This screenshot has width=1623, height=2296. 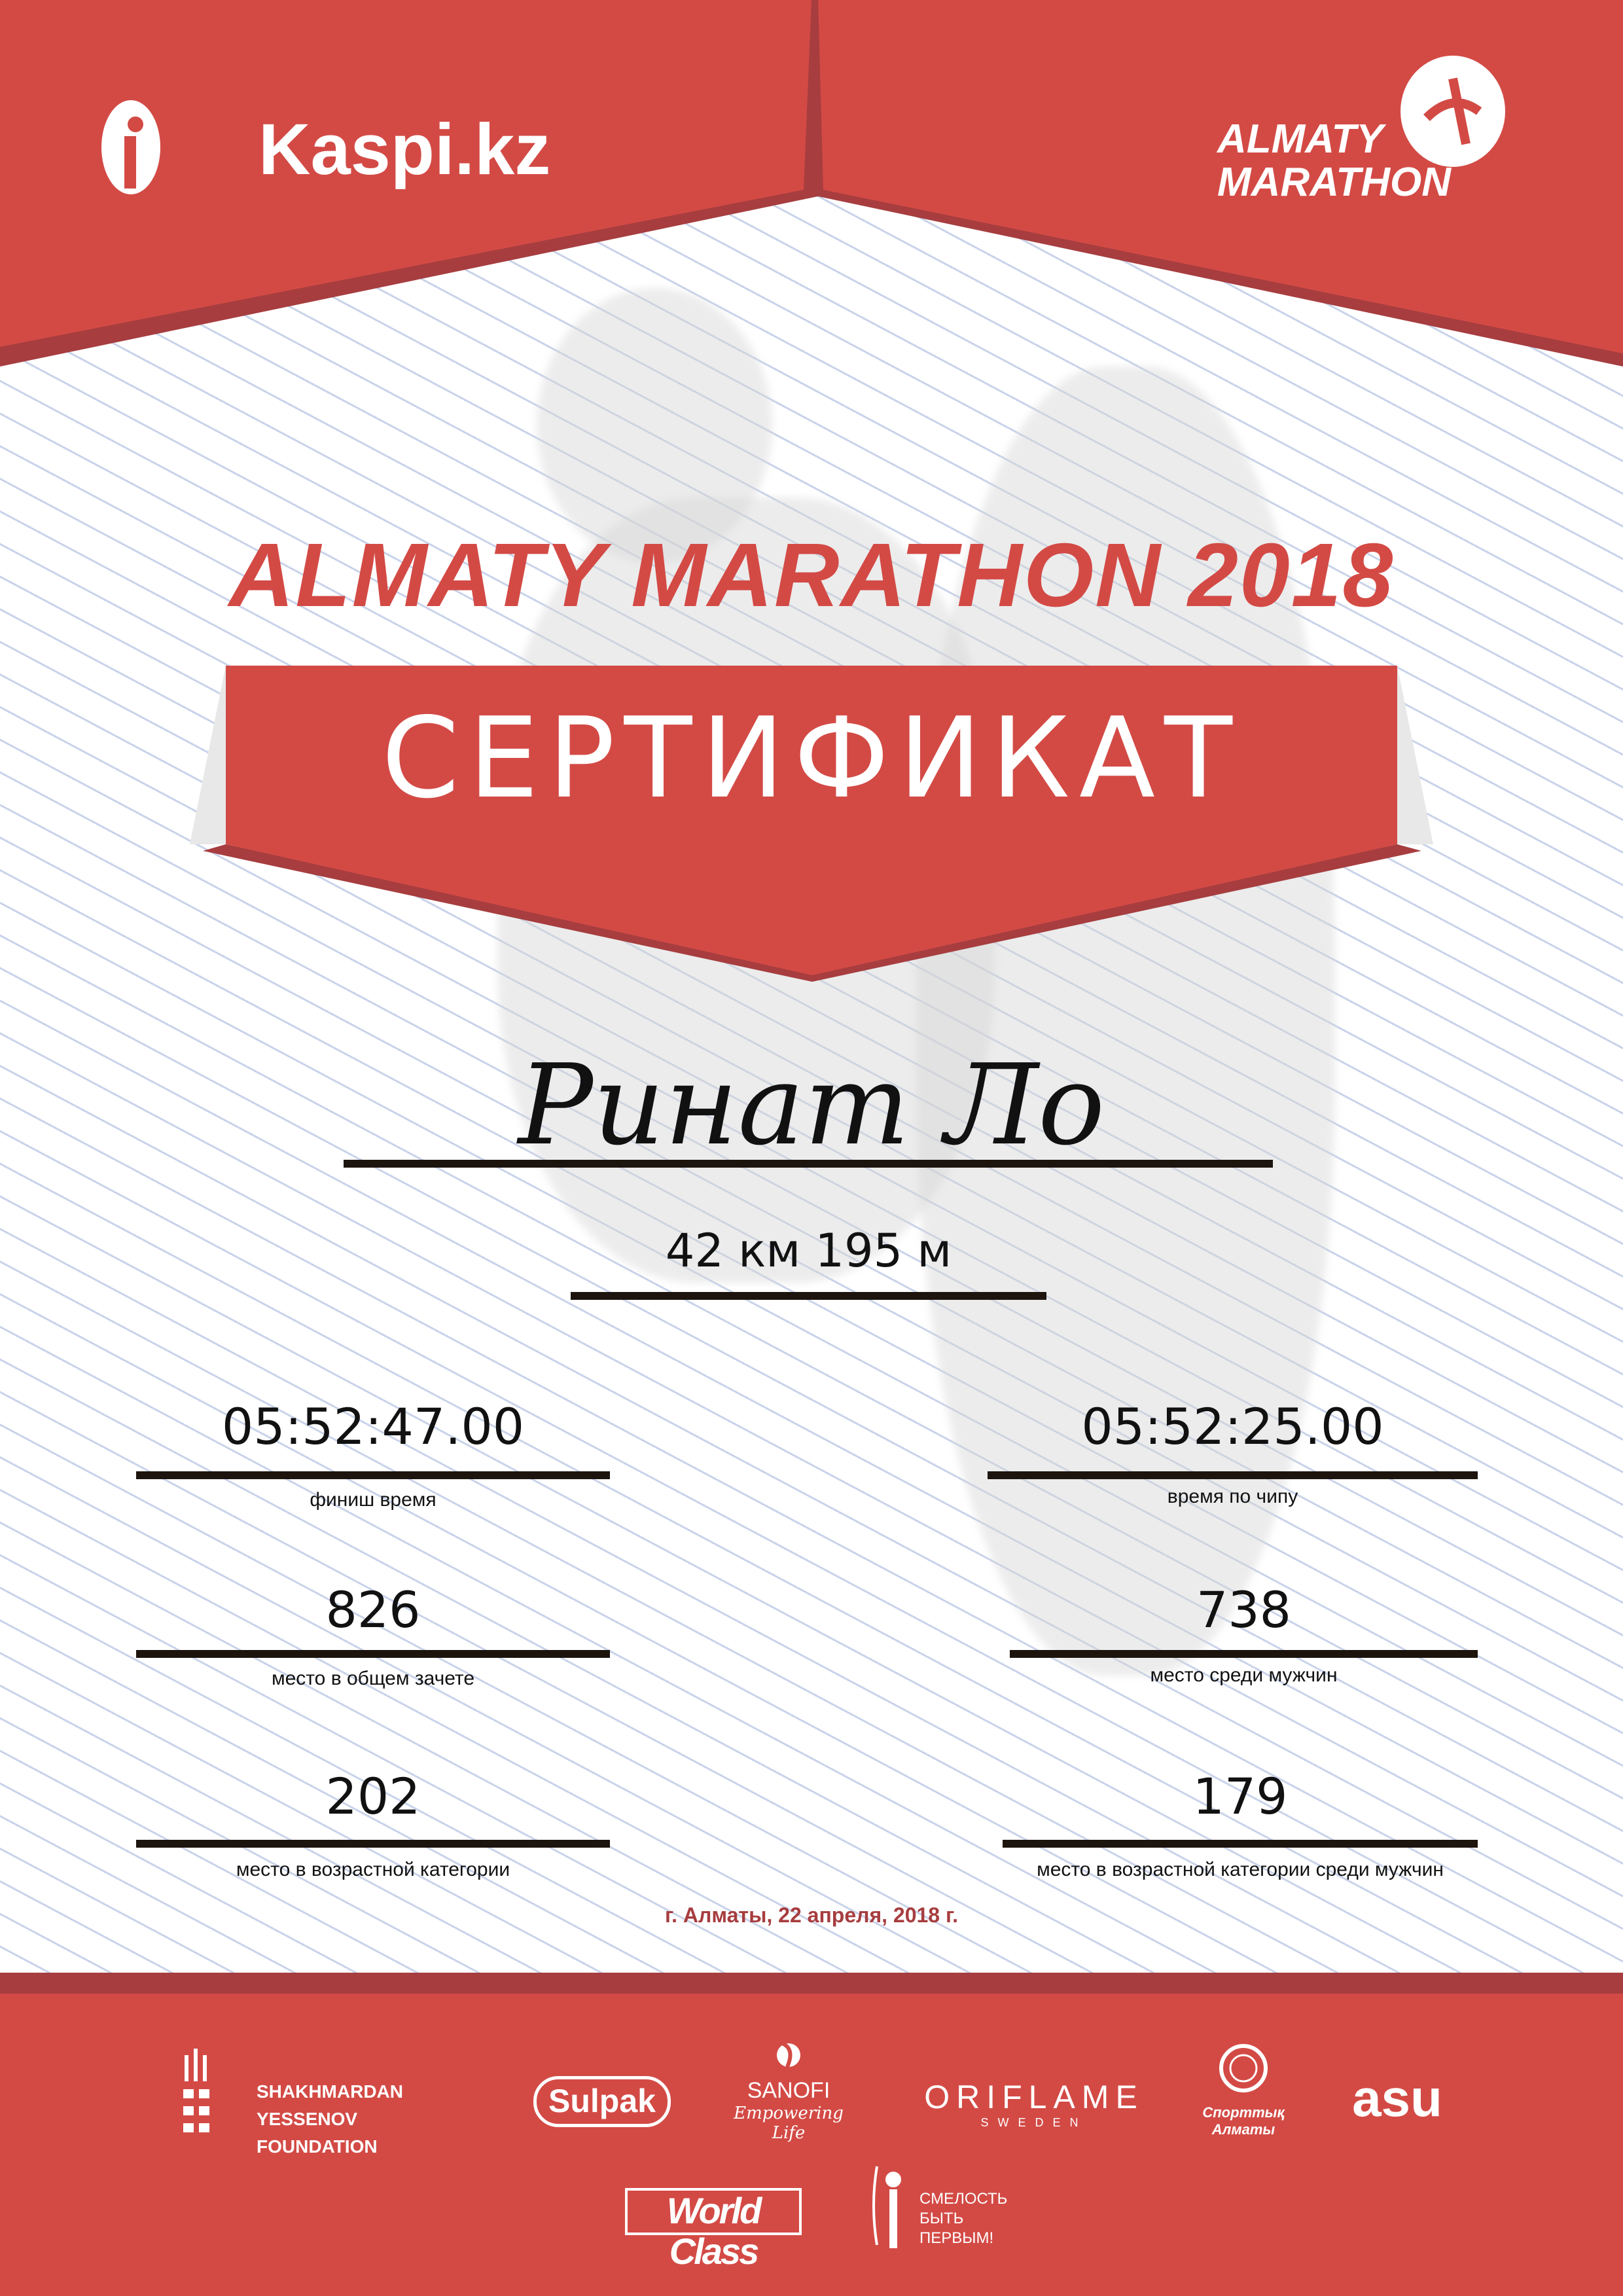 I want to click on runner-logo-icon, so click(x=1452, y=111).